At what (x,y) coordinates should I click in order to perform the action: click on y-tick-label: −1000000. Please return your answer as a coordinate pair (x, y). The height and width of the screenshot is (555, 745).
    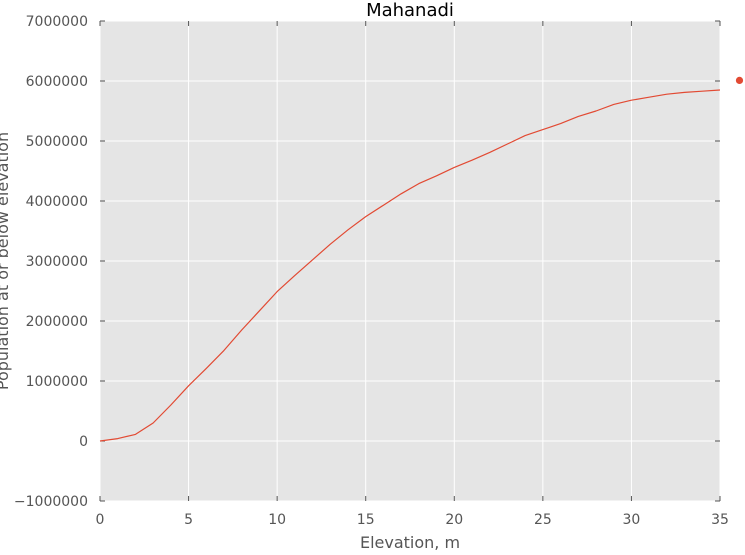
    Looking at the image, I should click on (51, 502).